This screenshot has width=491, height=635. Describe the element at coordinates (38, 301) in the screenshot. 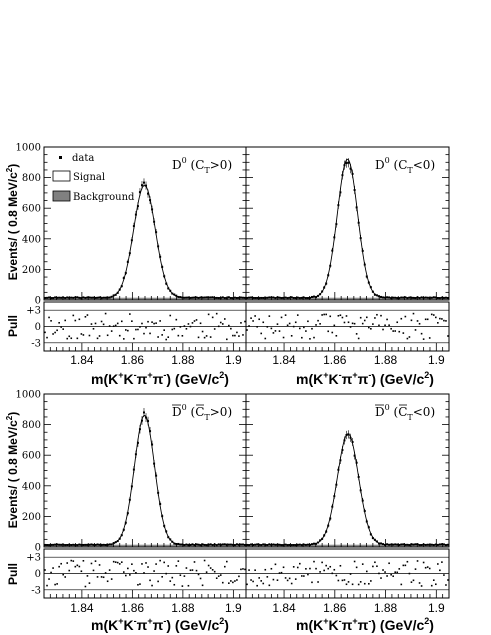

I see `y-tick-label: 0` at that location.